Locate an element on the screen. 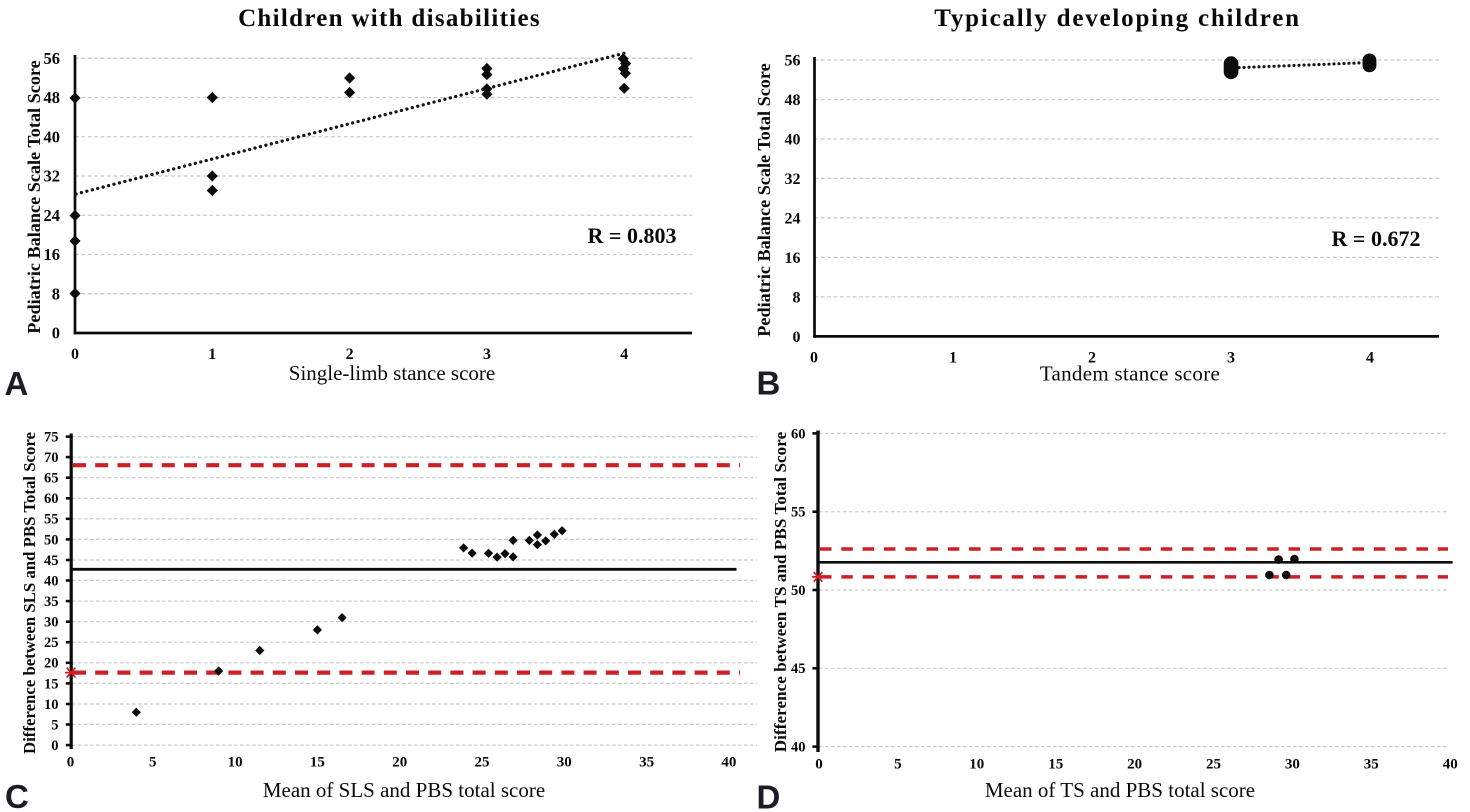 The image size is (1470, 812). svg-text: Children with disabilities is located at coordinates (389, 18).